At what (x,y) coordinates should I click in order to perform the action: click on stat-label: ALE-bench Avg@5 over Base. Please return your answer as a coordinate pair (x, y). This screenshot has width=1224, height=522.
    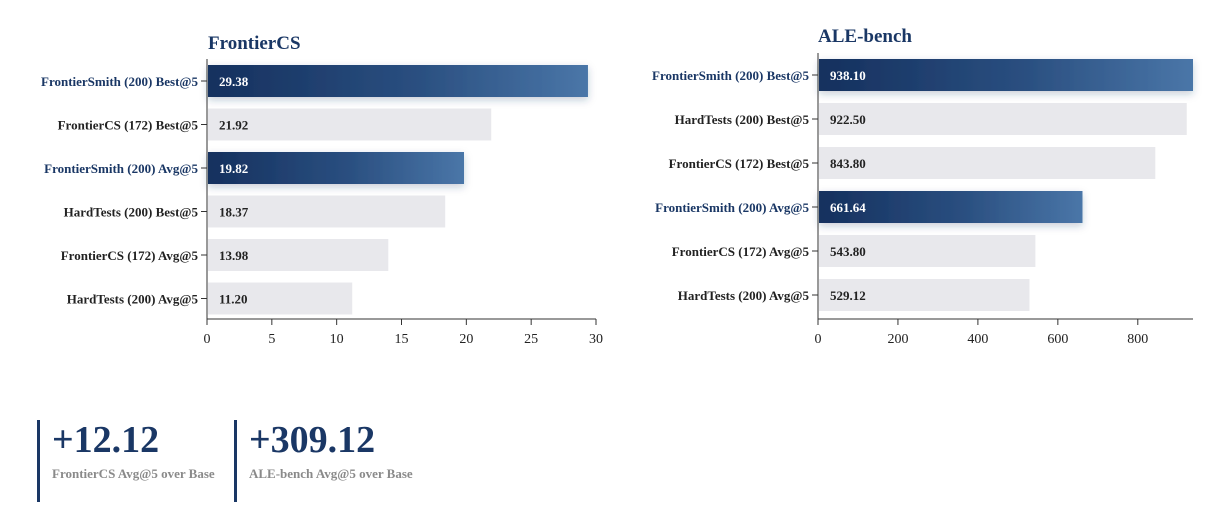
    Looking at the image, I should click on (331, 473).